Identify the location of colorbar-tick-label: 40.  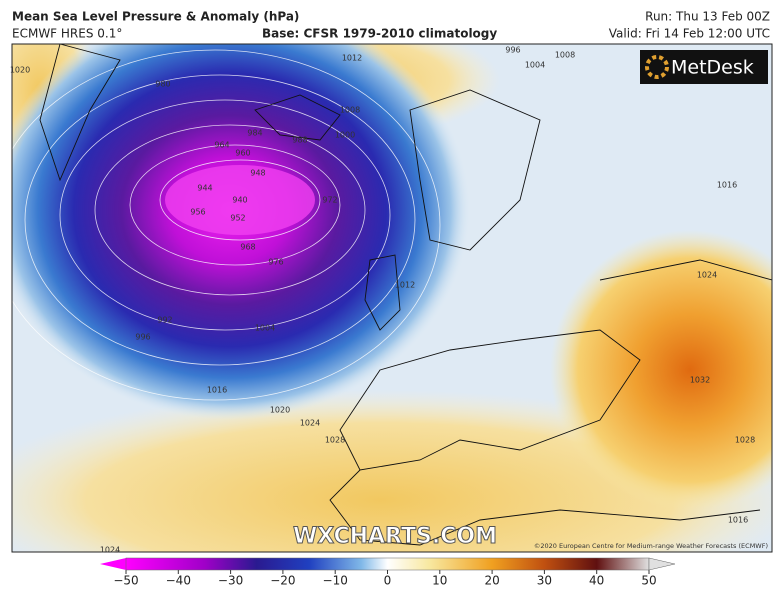
(596, 581).